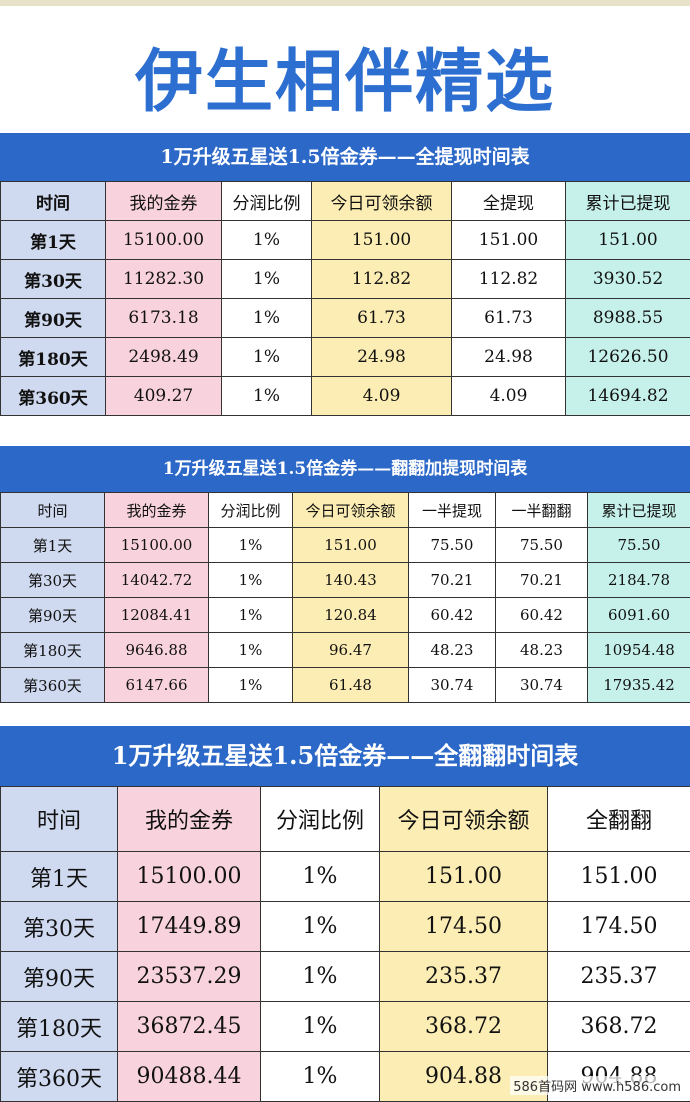 The height and width of the screenshot is (1102, 690). Describe the element at coordinates (345, 1027) in the screenshot. I see `table-row: 第180天 36872.45 1% 368.72 368.72` at that location.